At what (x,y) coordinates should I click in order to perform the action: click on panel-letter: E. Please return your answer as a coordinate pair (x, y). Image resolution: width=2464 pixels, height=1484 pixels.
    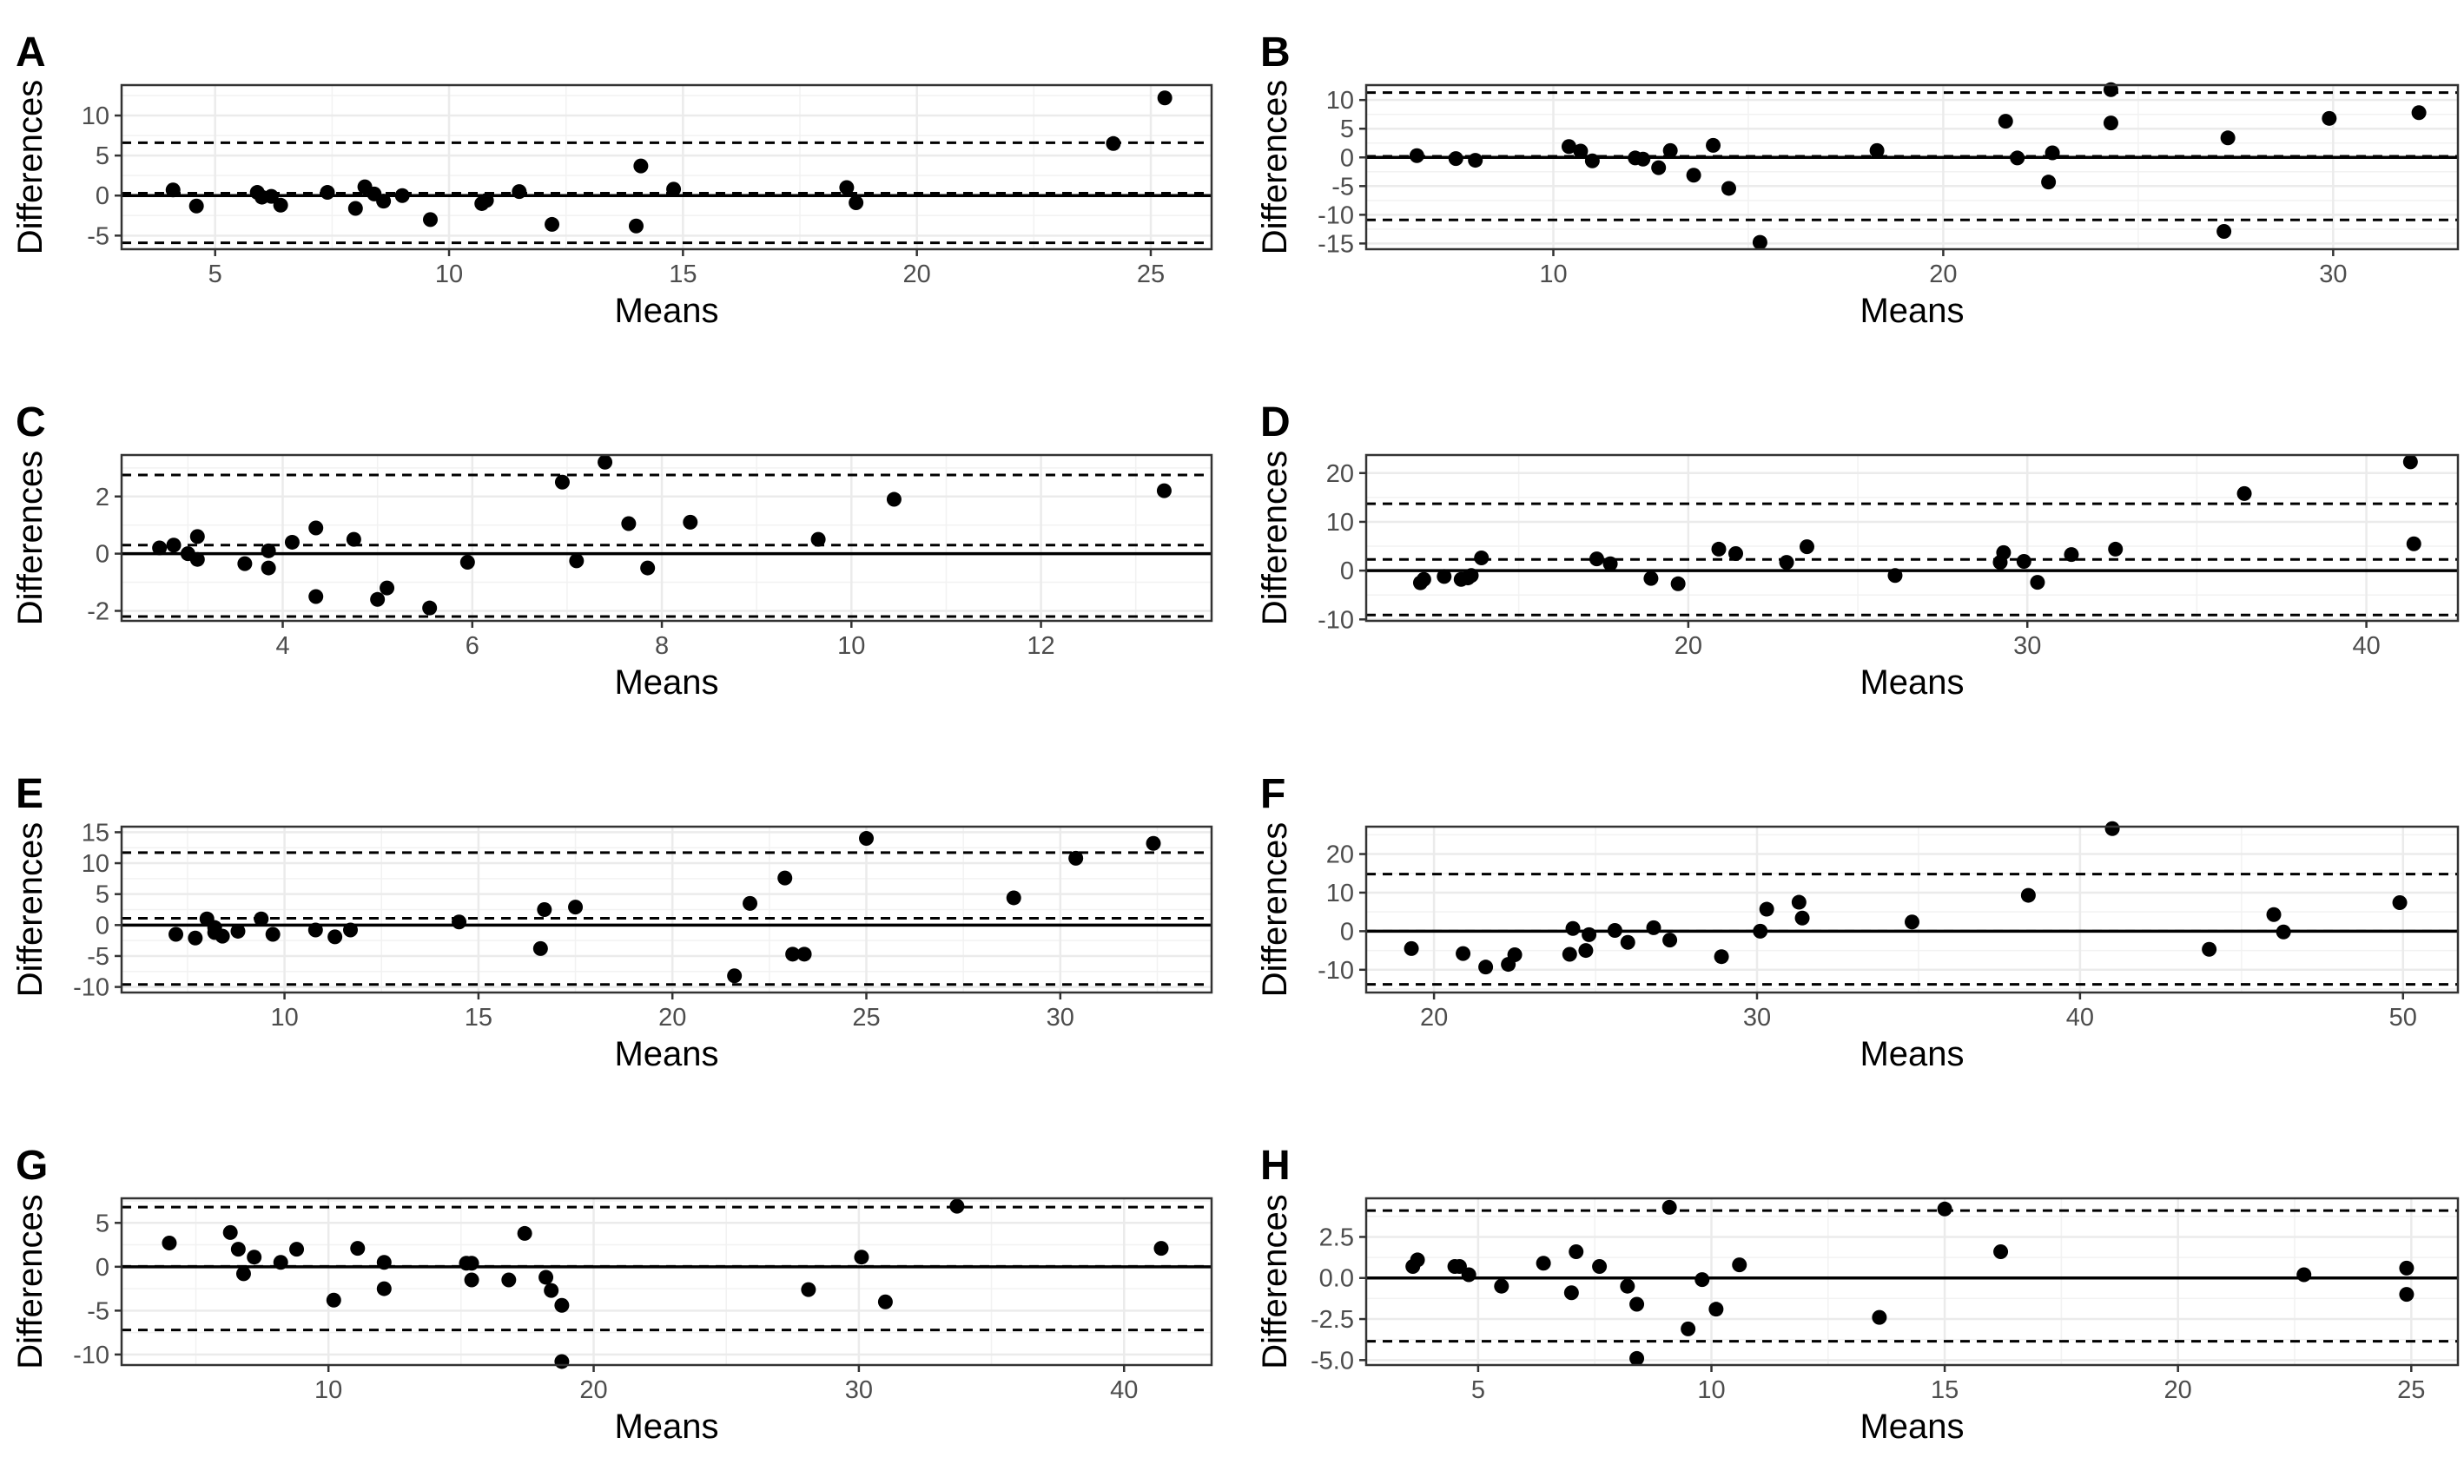
    Looking at the image, I should click on (29, 794).